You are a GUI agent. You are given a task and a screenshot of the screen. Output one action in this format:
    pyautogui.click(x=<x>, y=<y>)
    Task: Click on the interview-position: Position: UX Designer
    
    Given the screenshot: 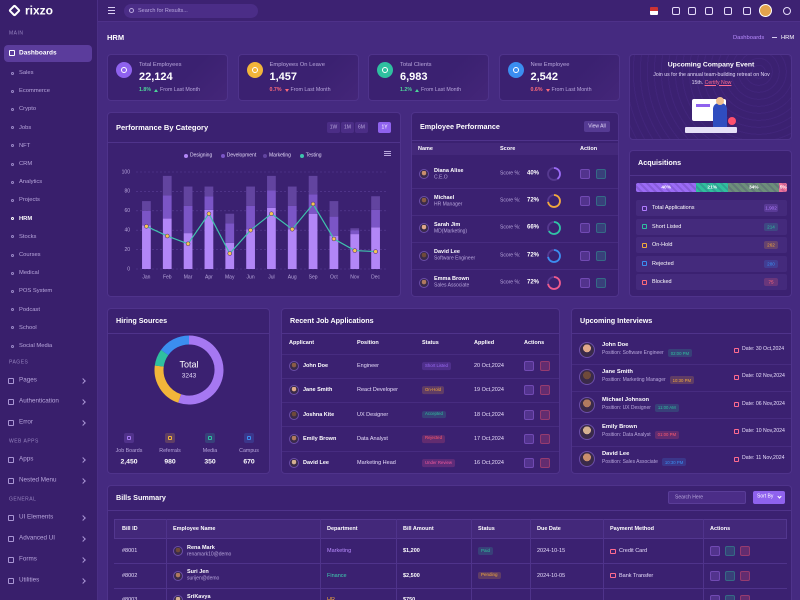 What is the action you would take?
    pyautogui.click(x=626, y=407)
    